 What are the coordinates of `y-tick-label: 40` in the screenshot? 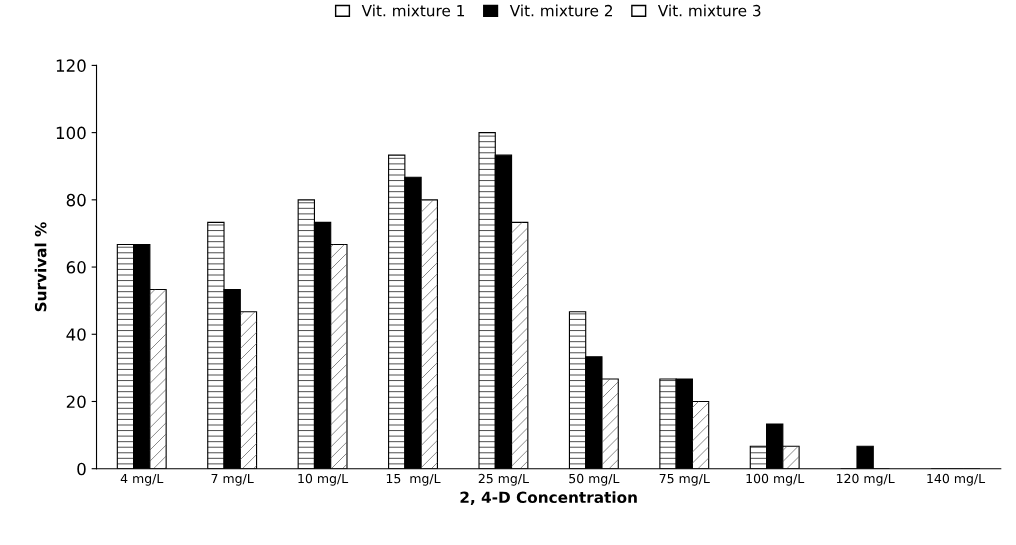 It's located at (76, 334).